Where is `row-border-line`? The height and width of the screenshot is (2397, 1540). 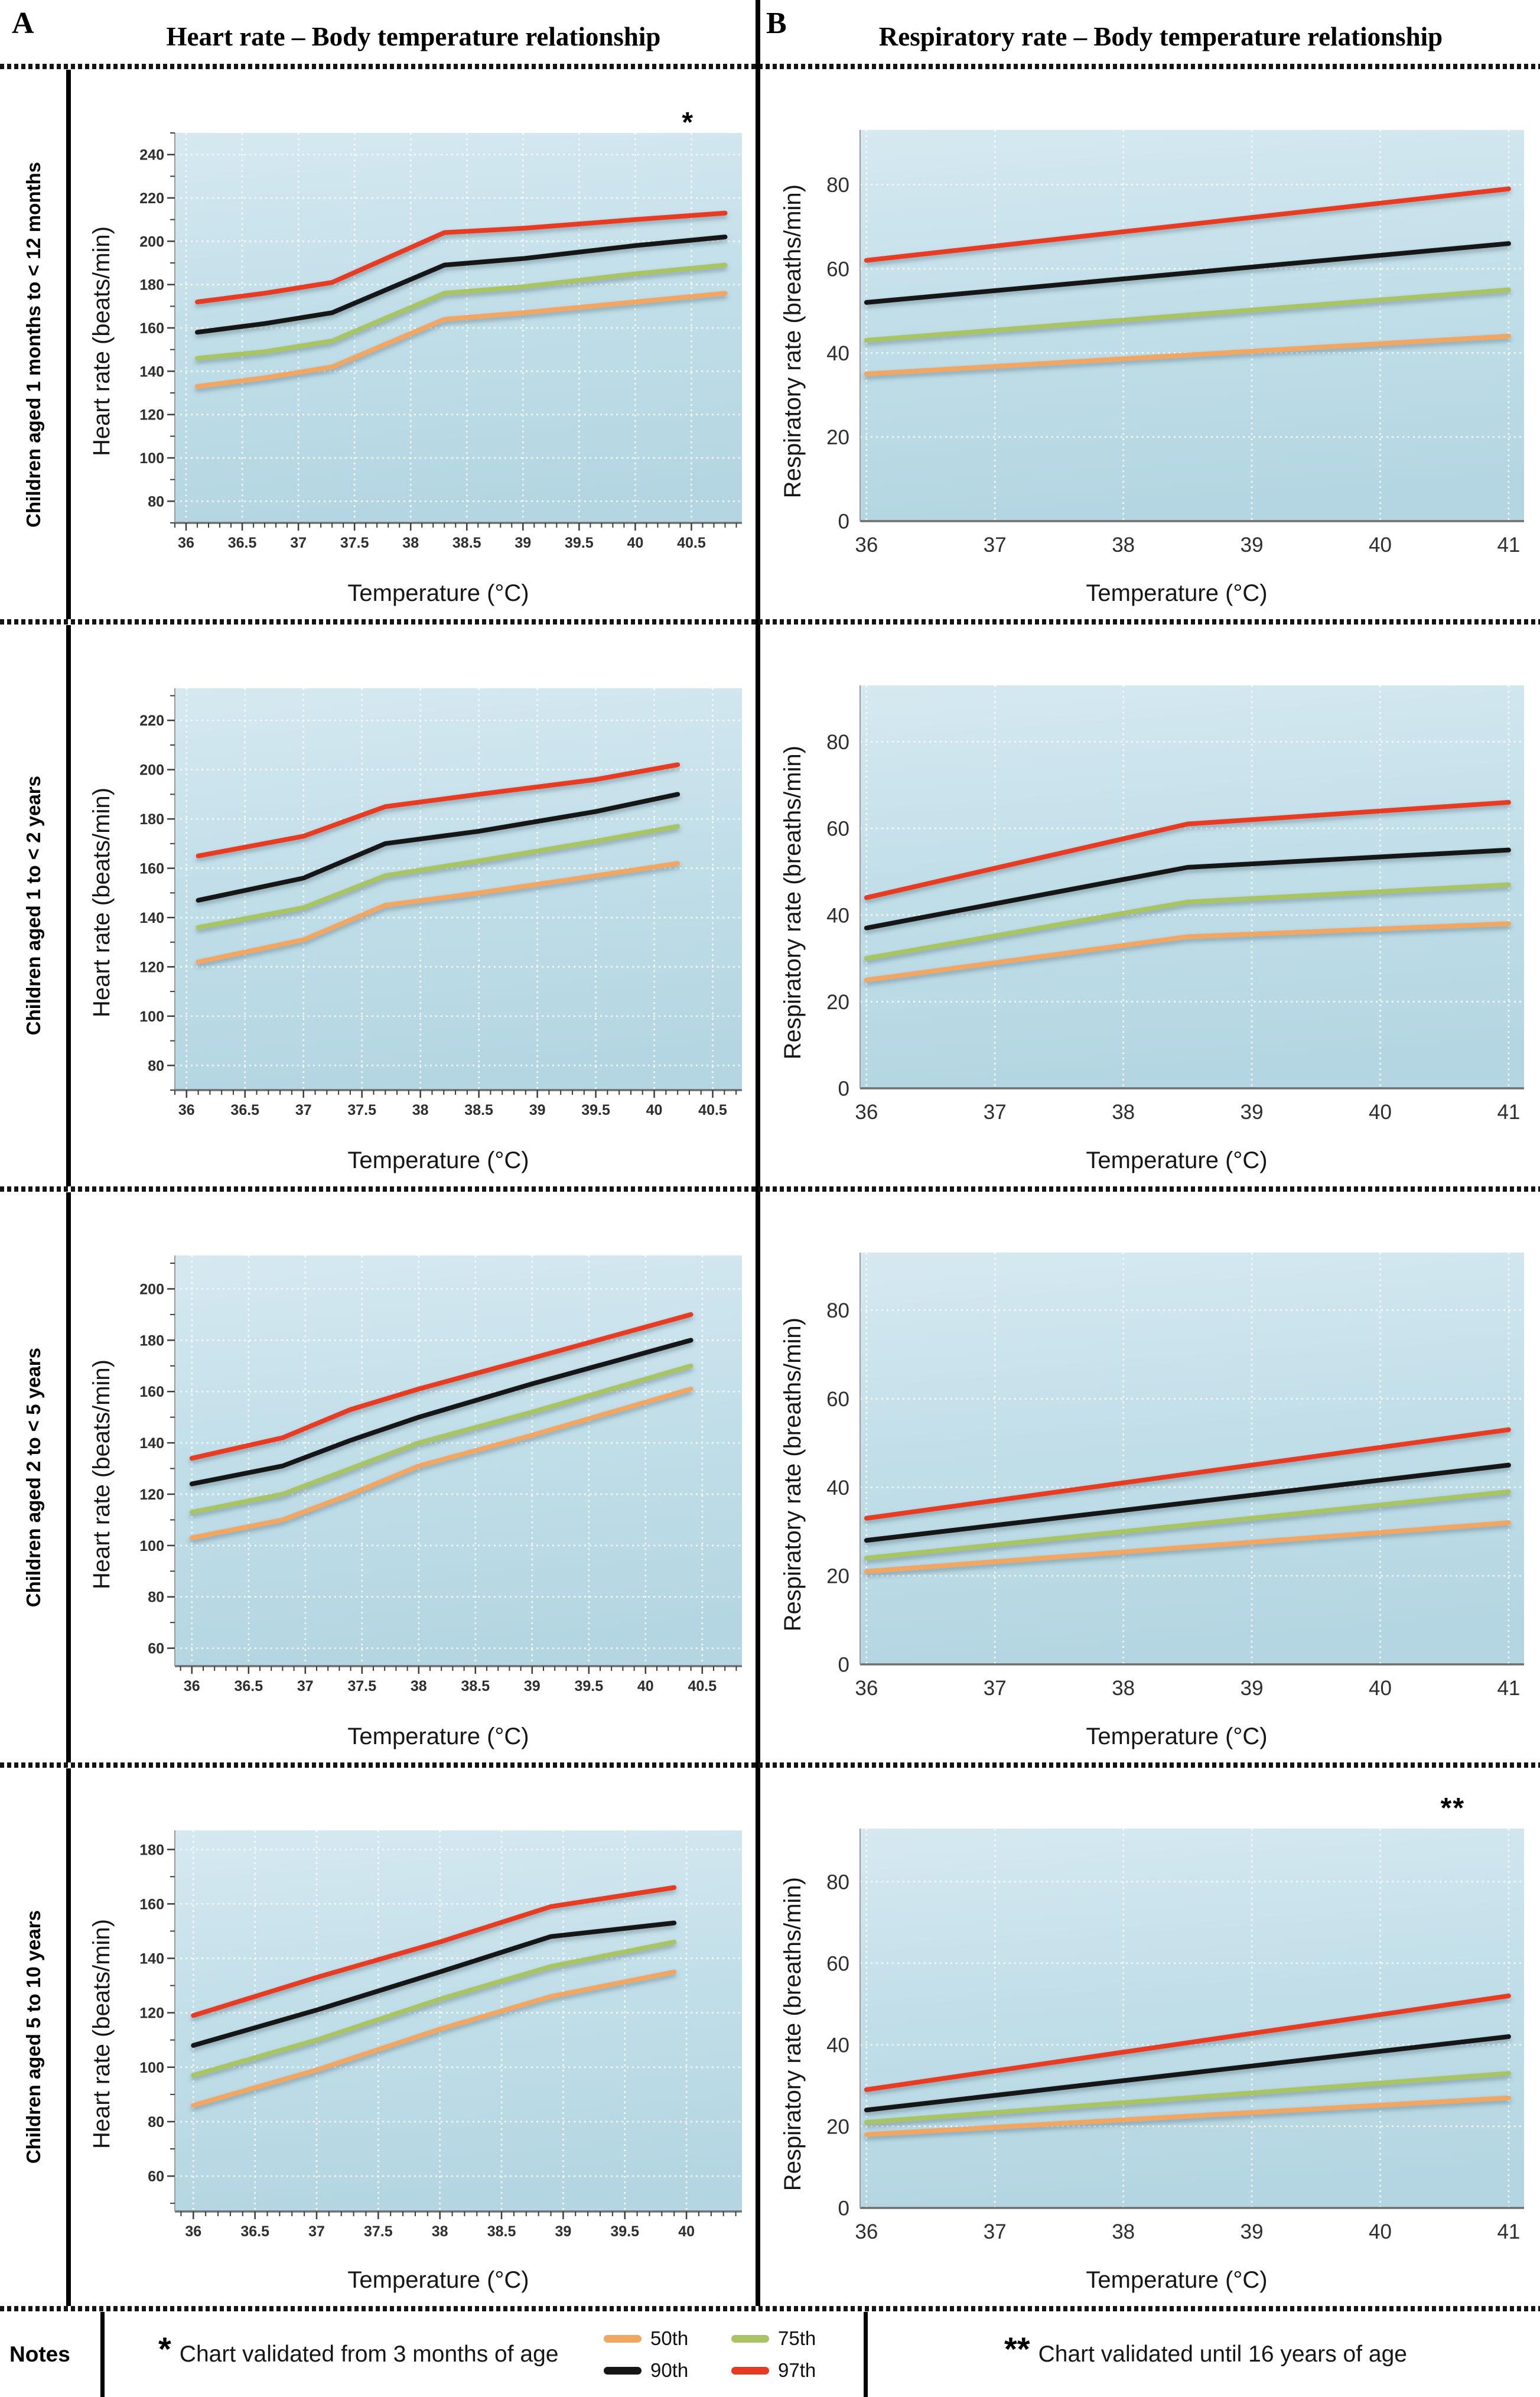
row-border-line is located at coordinates (68, 2037).